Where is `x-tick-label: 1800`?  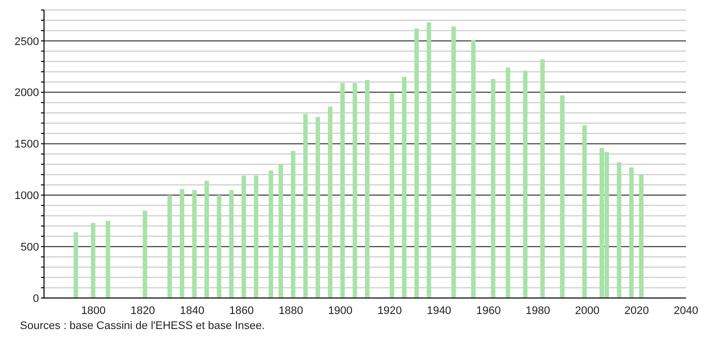 x-tick-label: 1800 is located at coordinates (93, 310).